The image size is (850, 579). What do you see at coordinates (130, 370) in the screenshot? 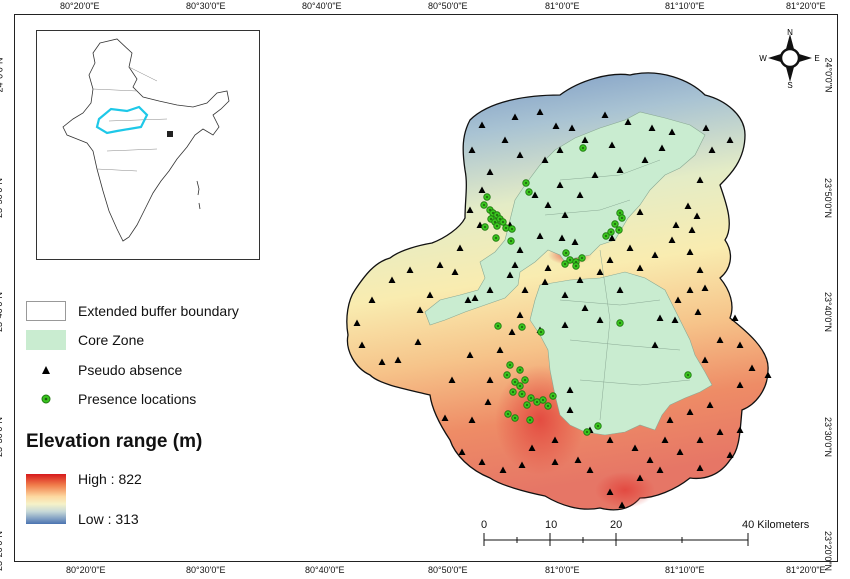
I see `legend-pseudo-label: Pseudo absence` at bounding box center [130, 370].